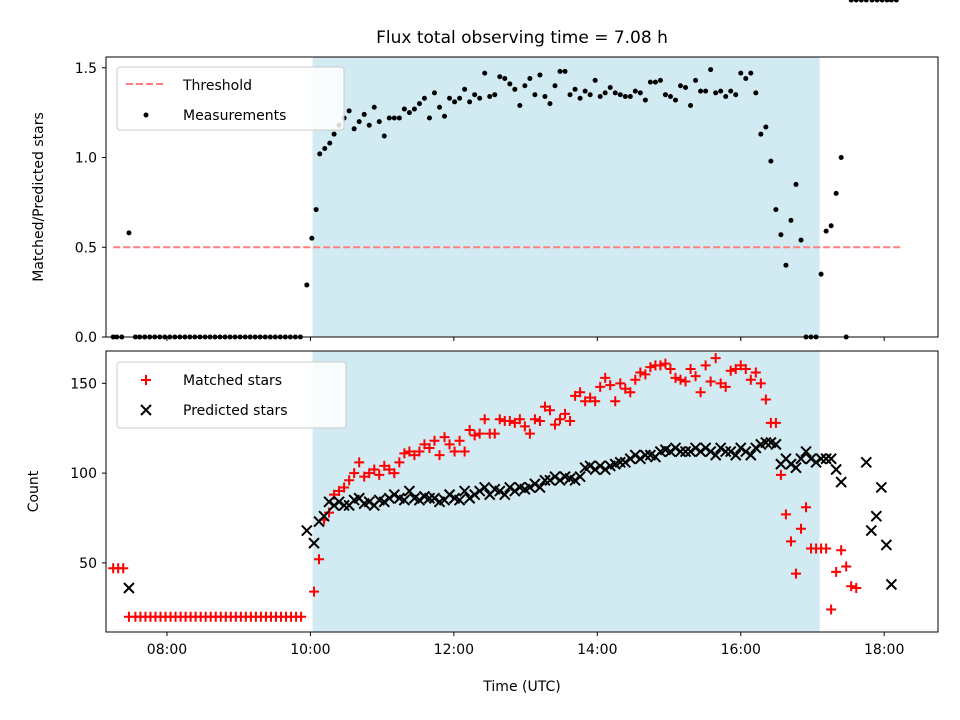 This screenshot has height=720, width=960. What do you see at coordinates (454, 650) in the screenshot?
I see `bottom-xtick-label-2: 12:00` at bounding box center [454, 650].